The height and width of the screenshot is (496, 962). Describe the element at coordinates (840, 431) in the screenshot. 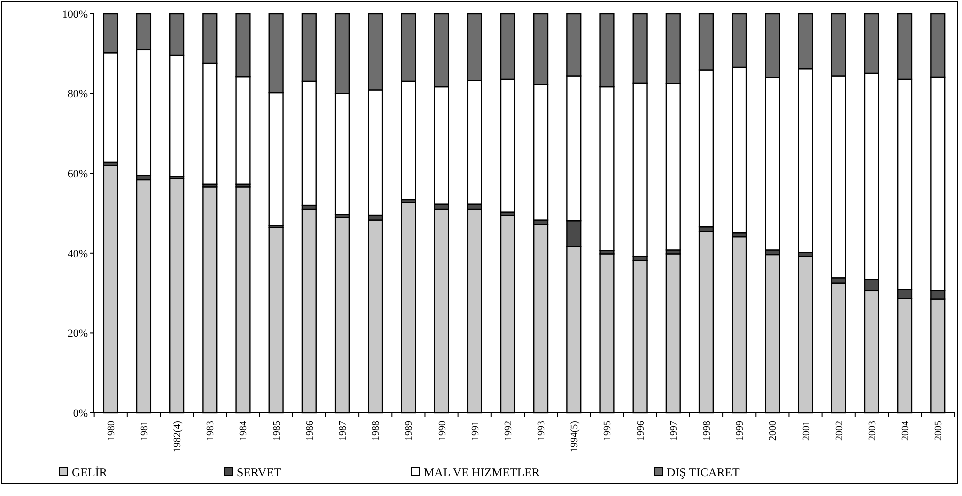

I see `x-tick-label: 2002` at that location.